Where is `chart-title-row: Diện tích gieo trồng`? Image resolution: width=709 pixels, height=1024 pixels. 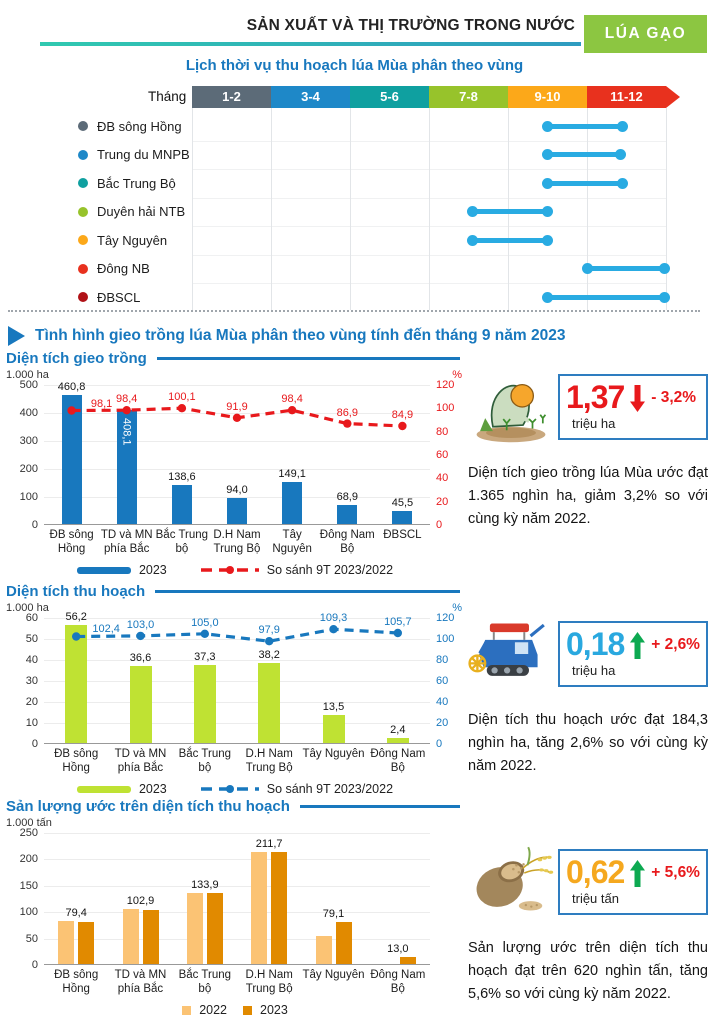 chart-title-row: Diện tích gieo trồng is located at coordinates (235, 358).